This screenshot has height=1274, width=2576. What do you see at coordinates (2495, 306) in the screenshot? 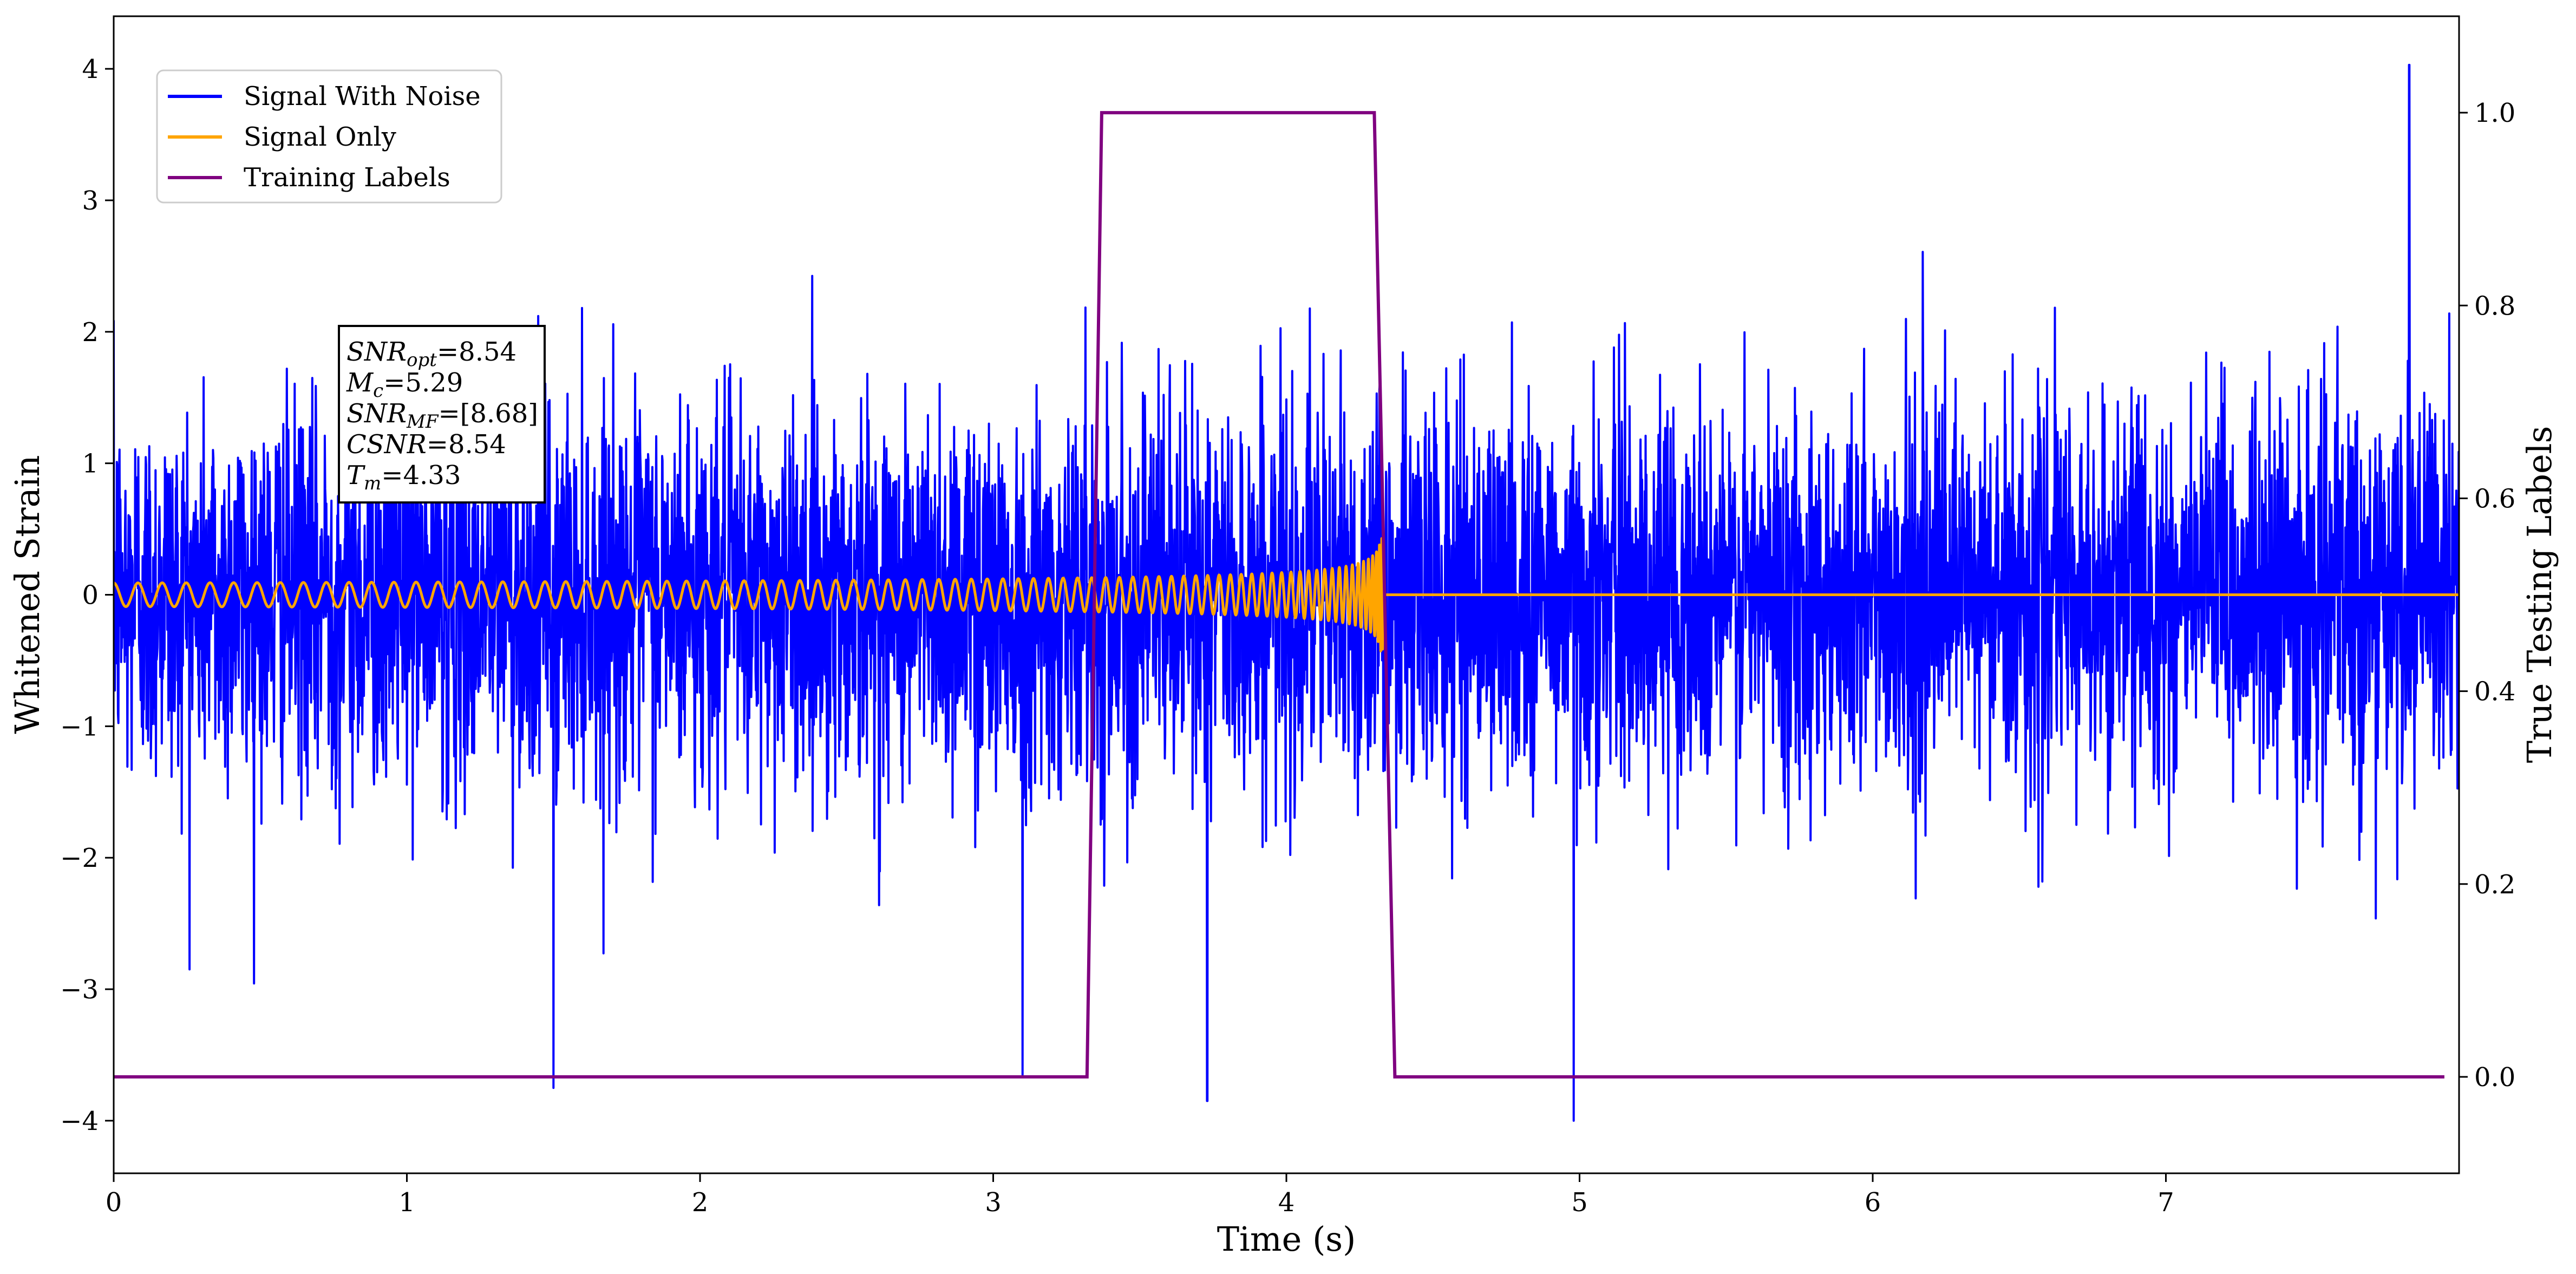
I see `y-right-tick-label: 0.8` at bounding box center [2495, 306].